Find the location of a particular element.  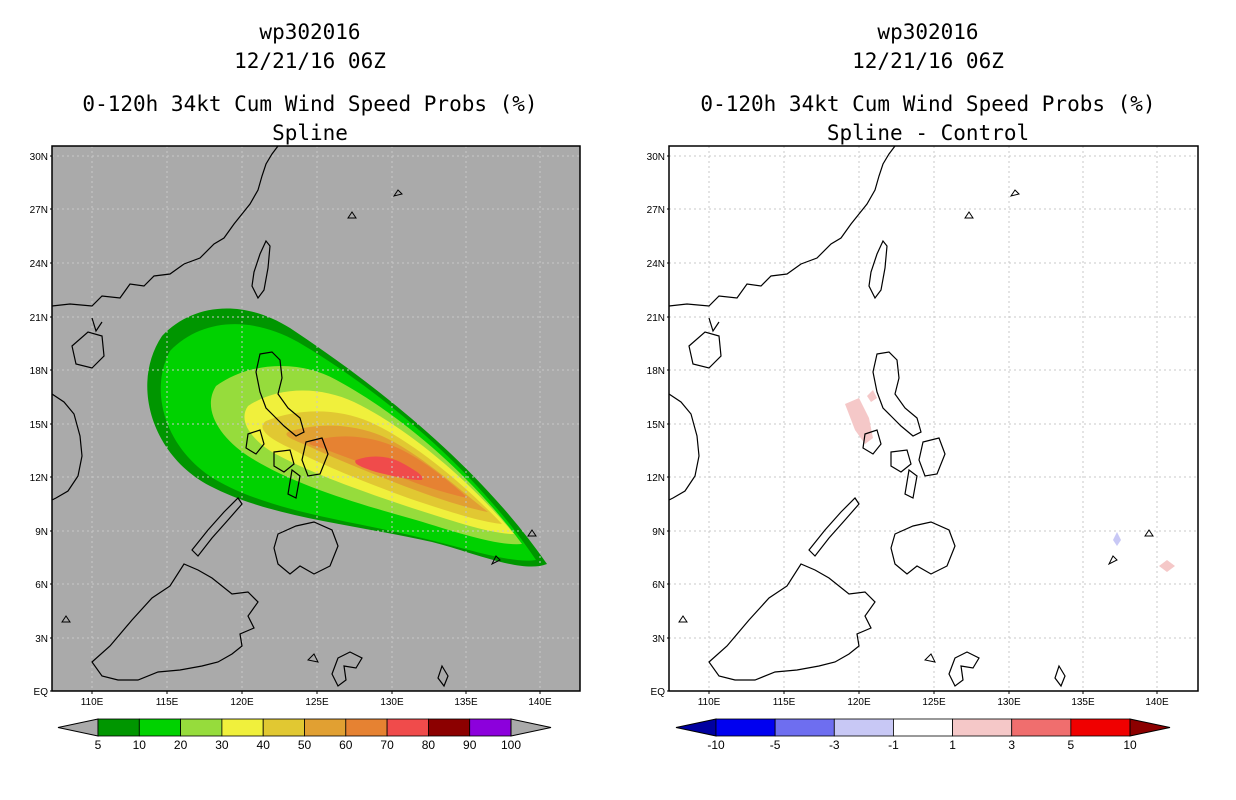

right-colorbar-label: 1 is located at coordinates (952, 745).